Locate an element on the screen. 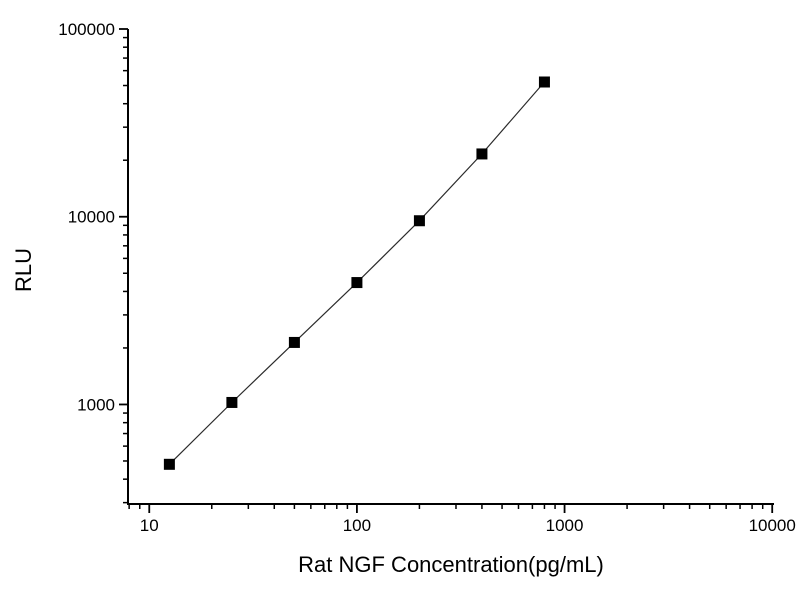  x-axis-title: Rat NGF Concentration(pg/mL) is located at coordinates (451, 564).